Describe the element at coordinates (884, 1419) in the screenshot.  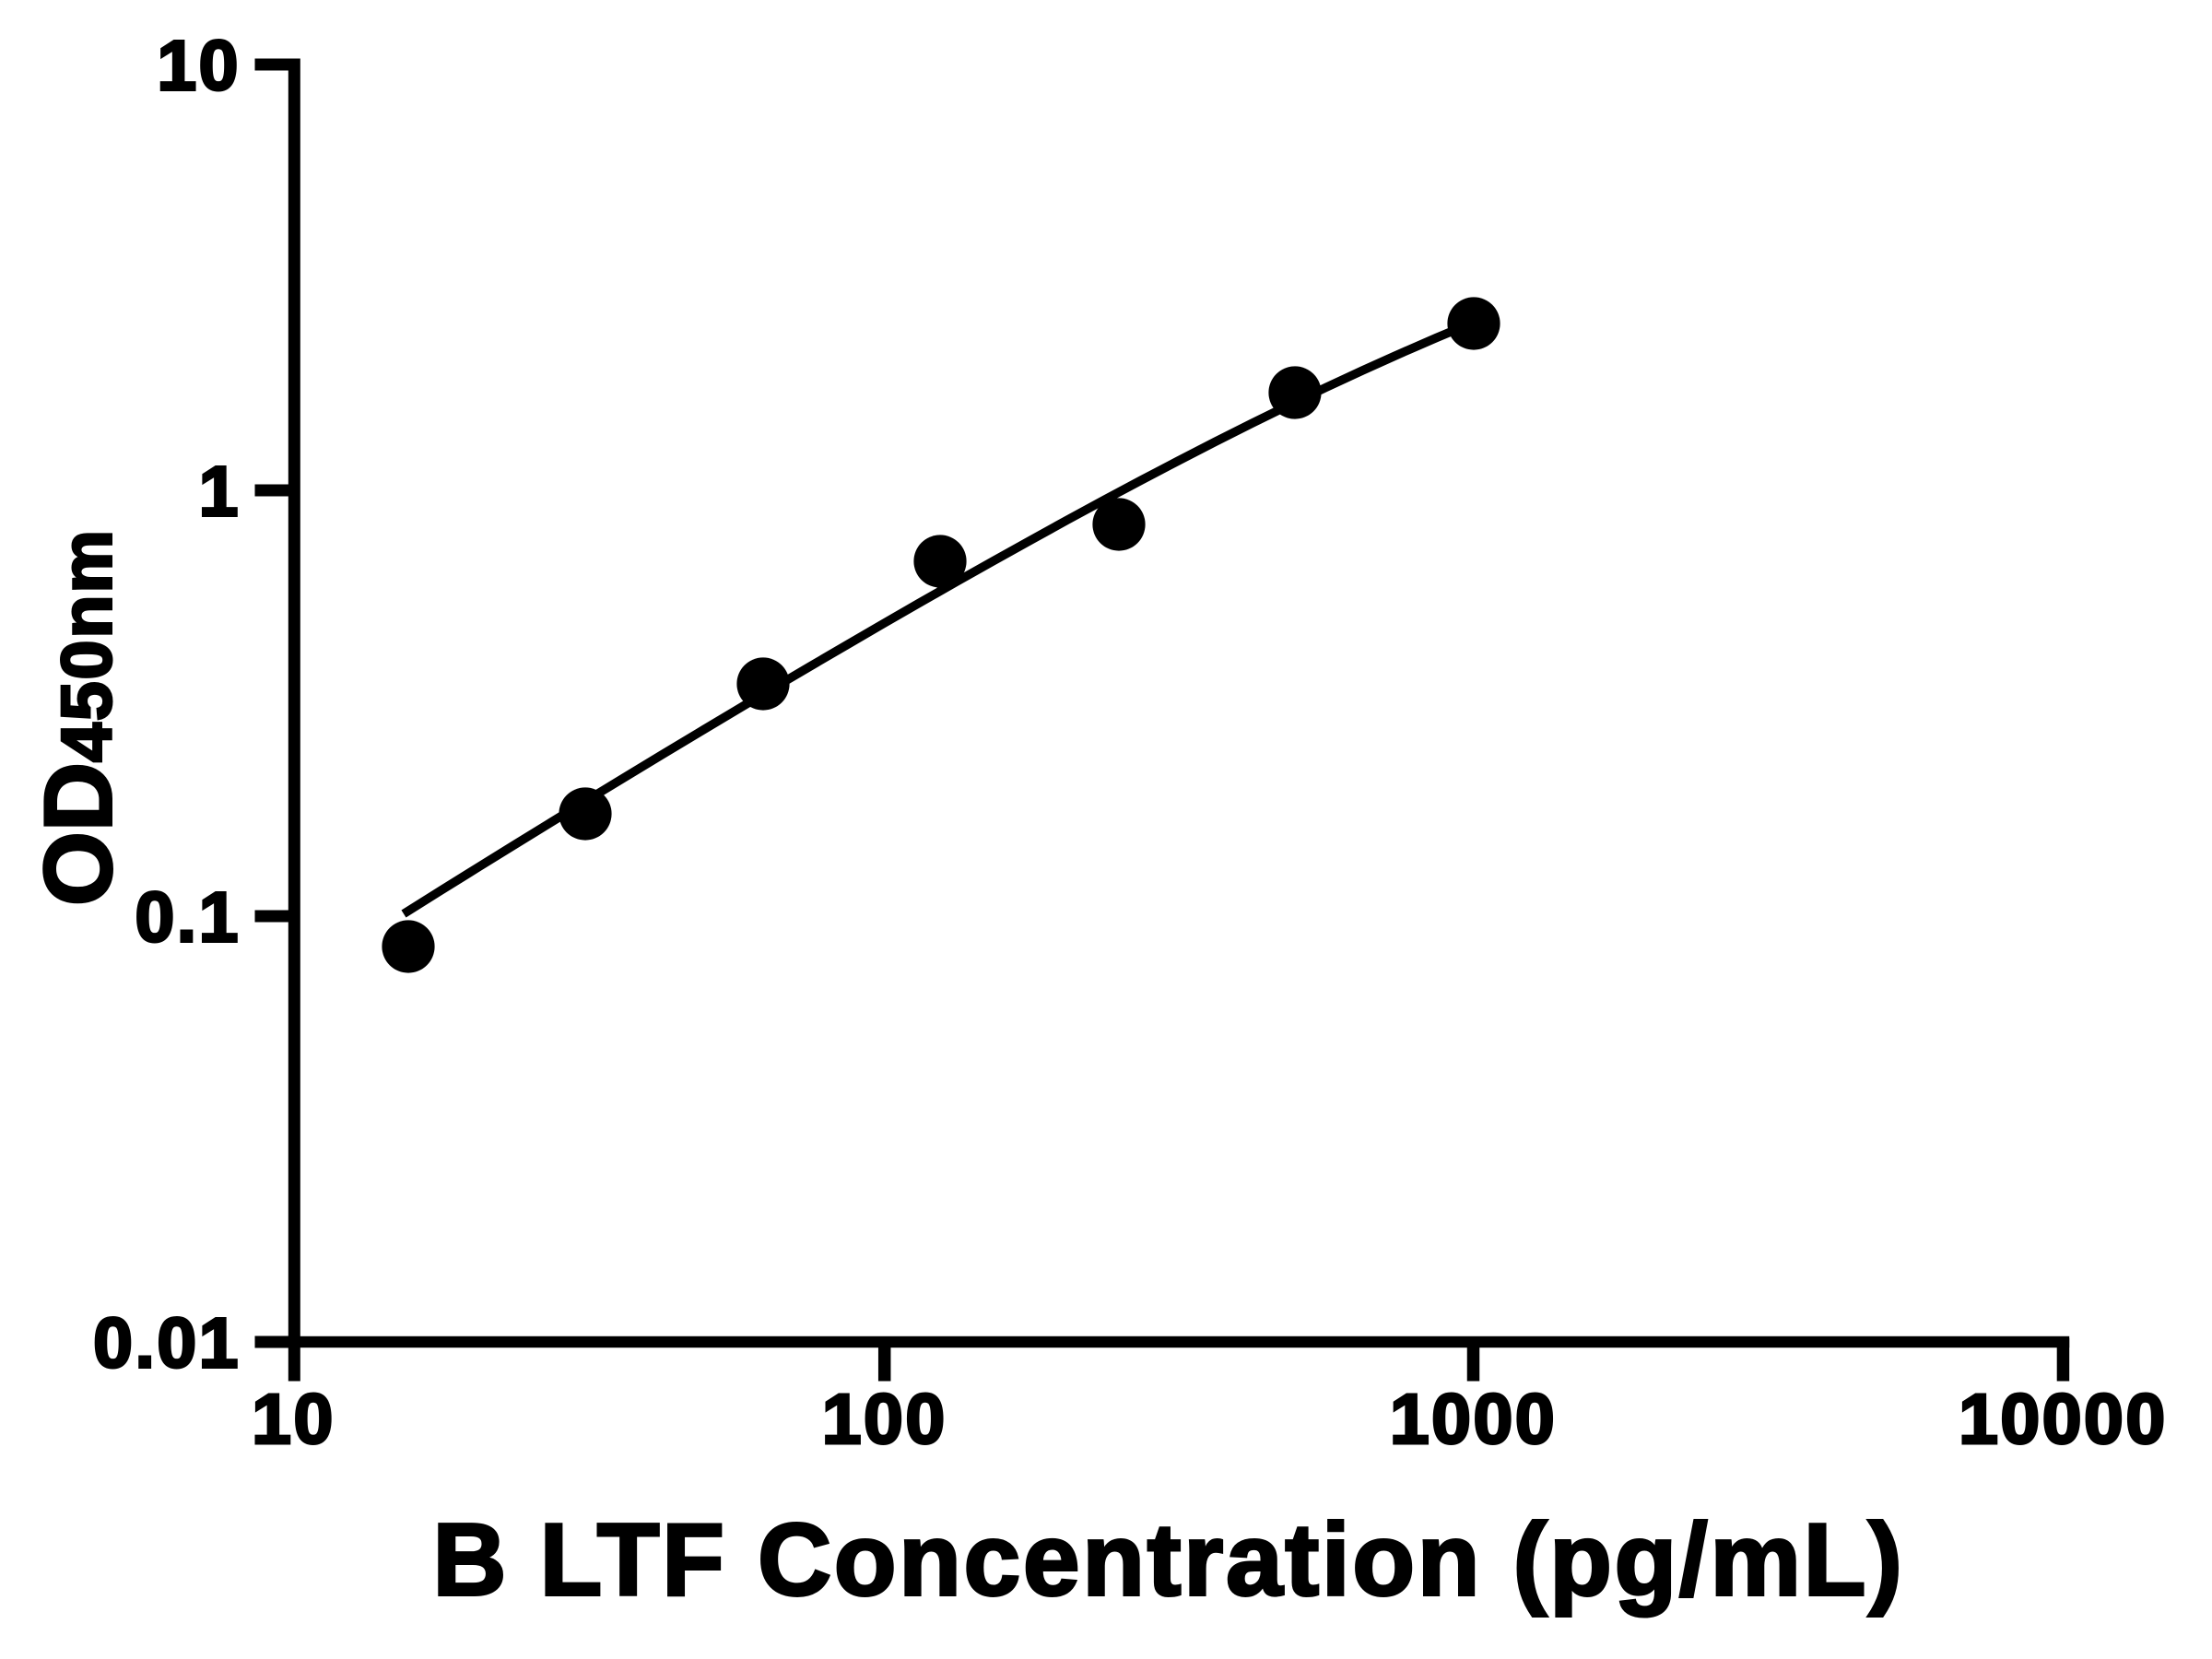
I see `svg-text: 100` at that location.